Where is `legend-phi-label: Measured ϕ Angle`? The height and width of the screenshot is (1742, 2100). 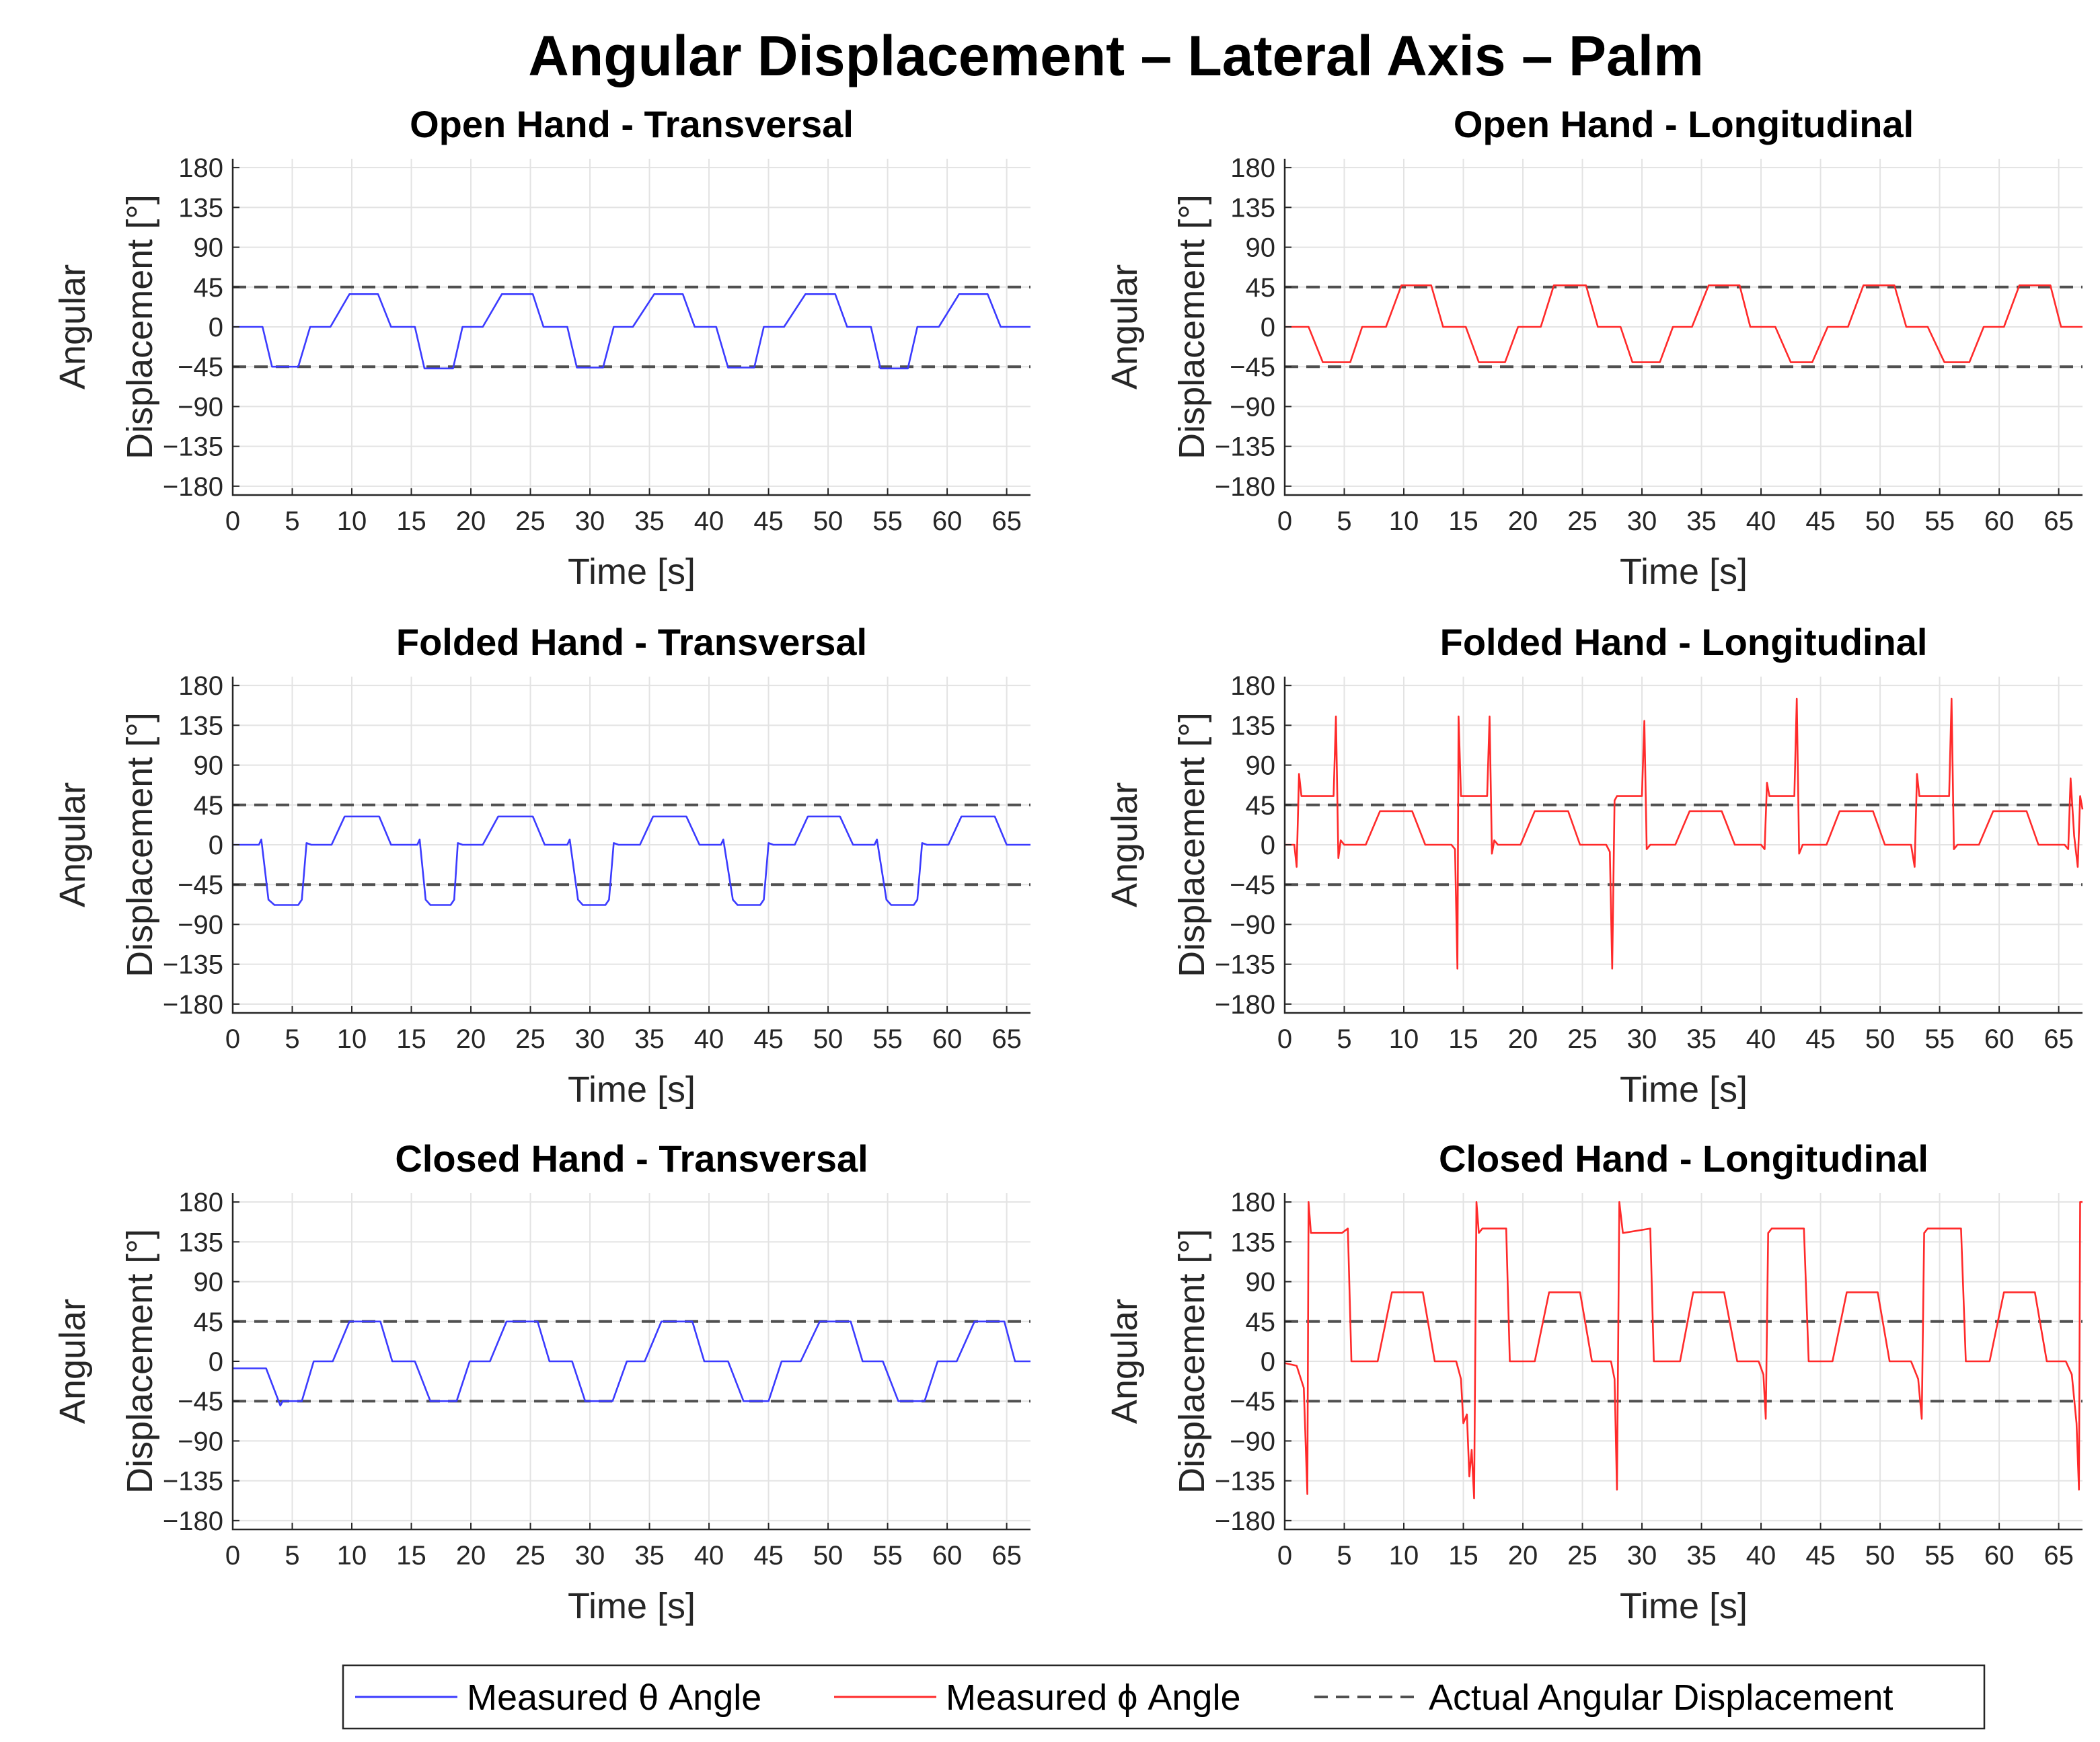 legend-phi-label: Measured ϕ Angle is located at coordinates (1093, 1698).